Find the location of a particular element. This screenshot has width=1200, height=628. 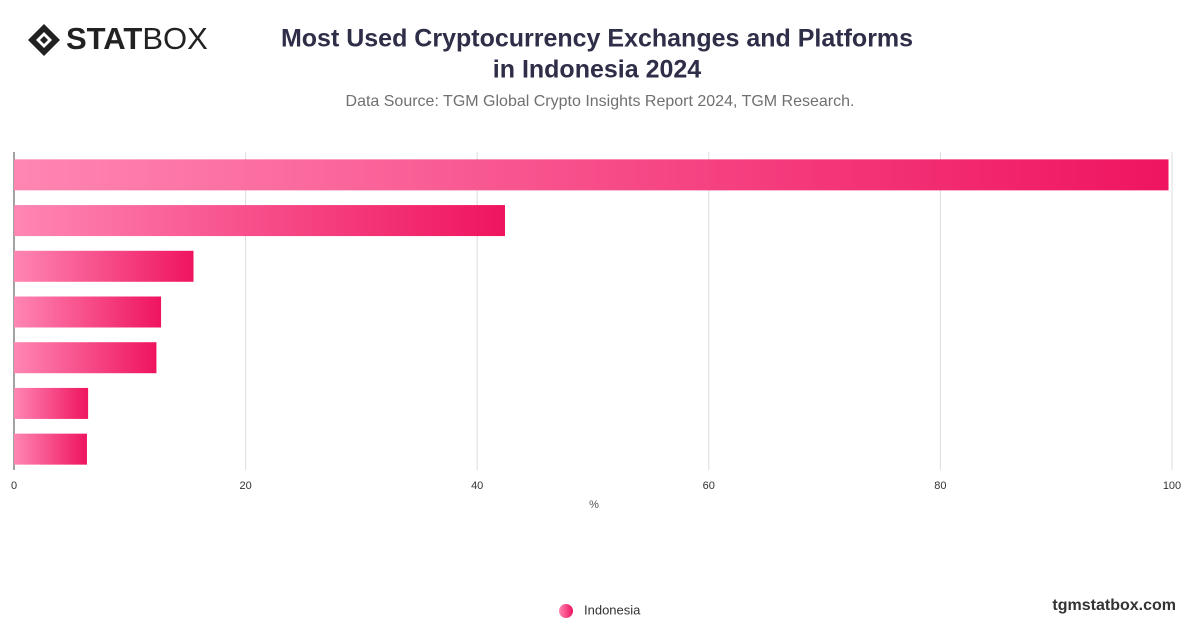

x-tick-label: 40 is located at coordinates (477, 486).